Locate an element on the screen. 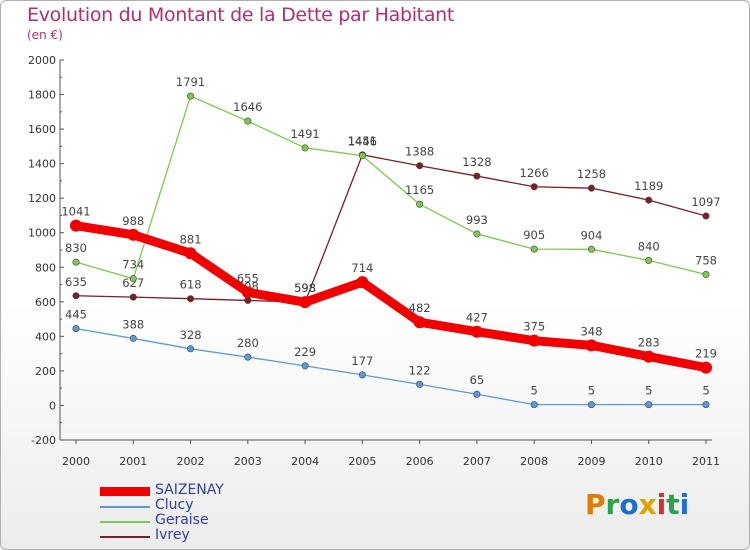 This screenshot has width=750, height=550. legend-swatch-geraise is located at coordinates (125, 522).